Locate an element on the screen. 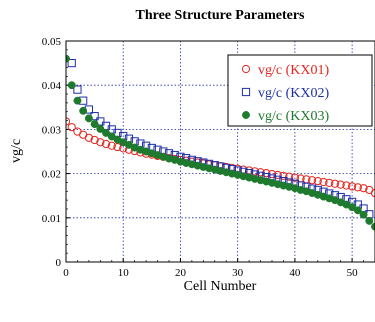  x-tick-label: 50 is located at coordinates (353, 273).